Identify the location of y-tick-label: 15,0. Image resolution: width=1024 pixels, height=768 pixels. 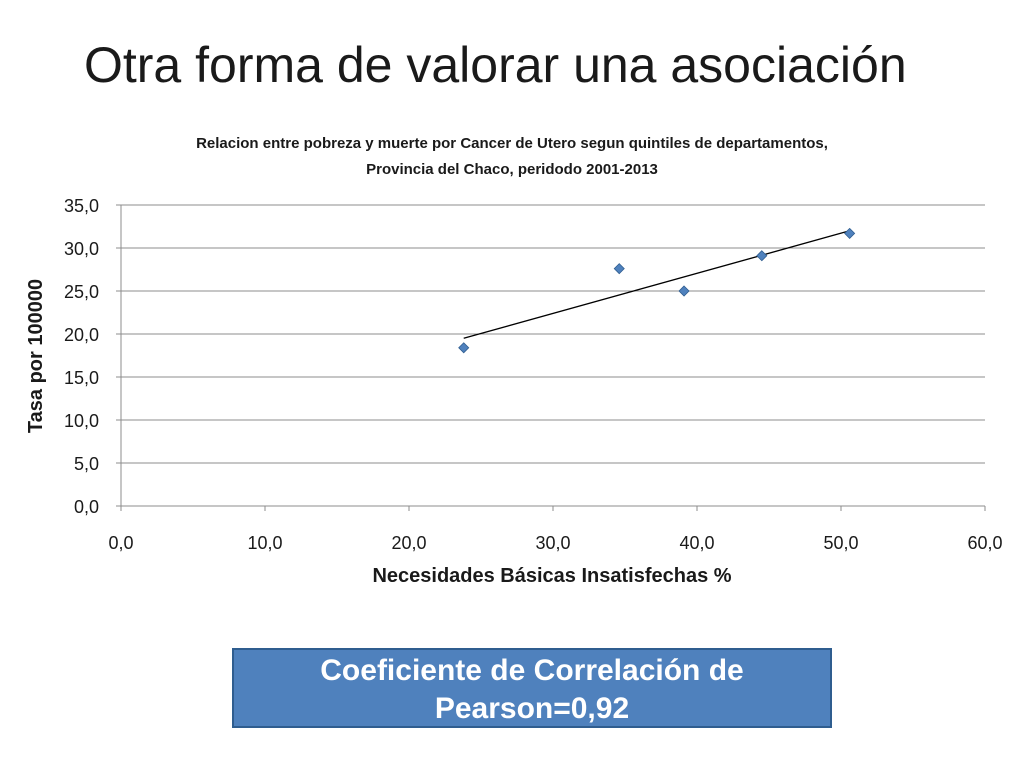
(81, 378).